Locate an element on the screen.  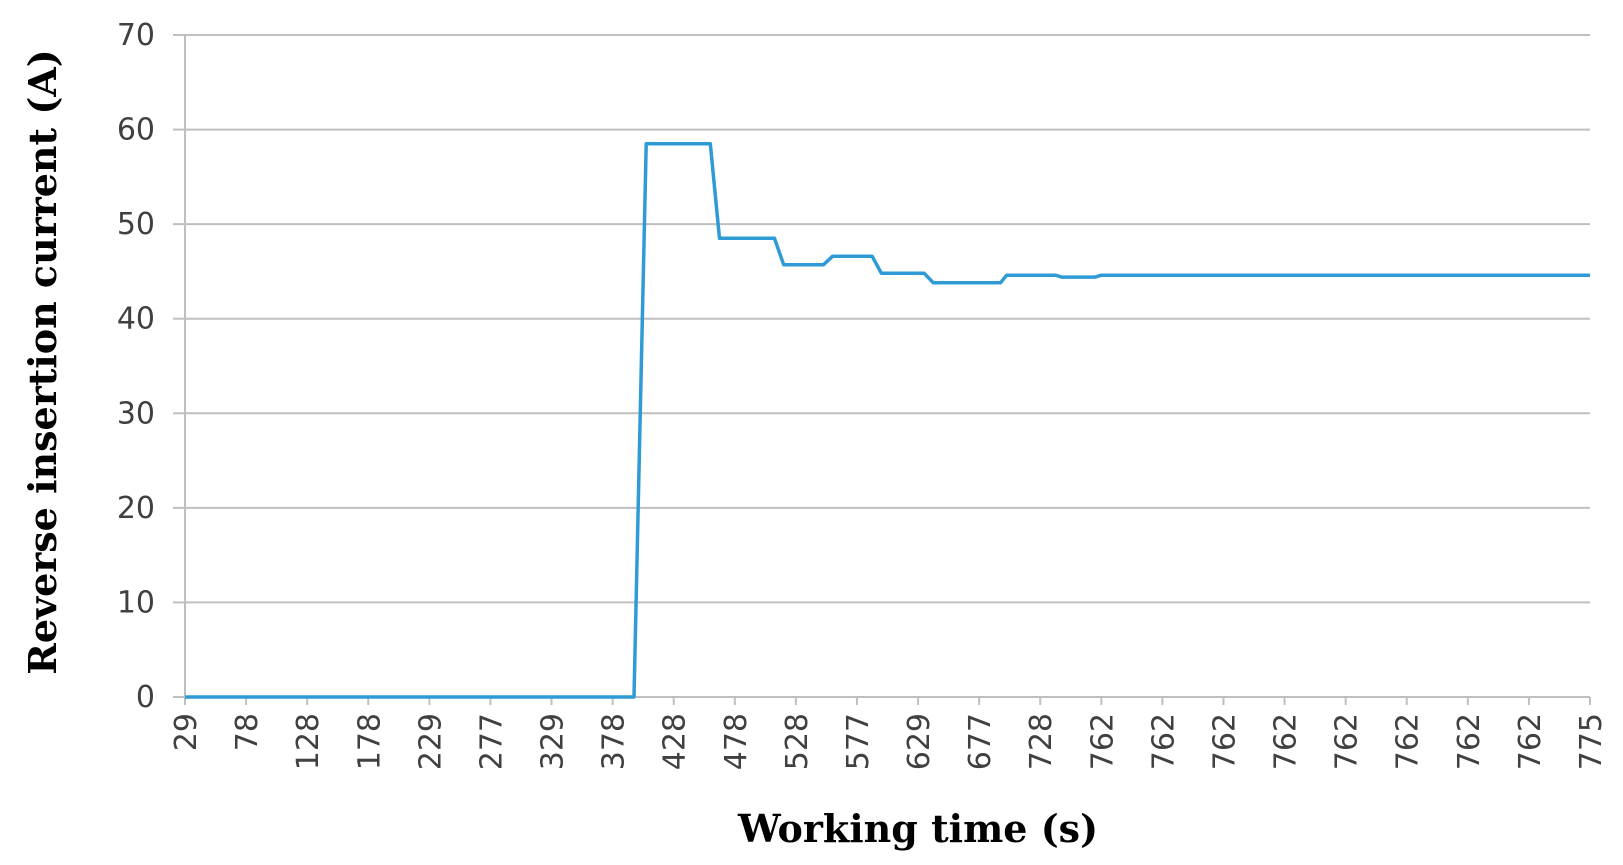
x-tick-label: 577 is located at coordinates (858, 741).